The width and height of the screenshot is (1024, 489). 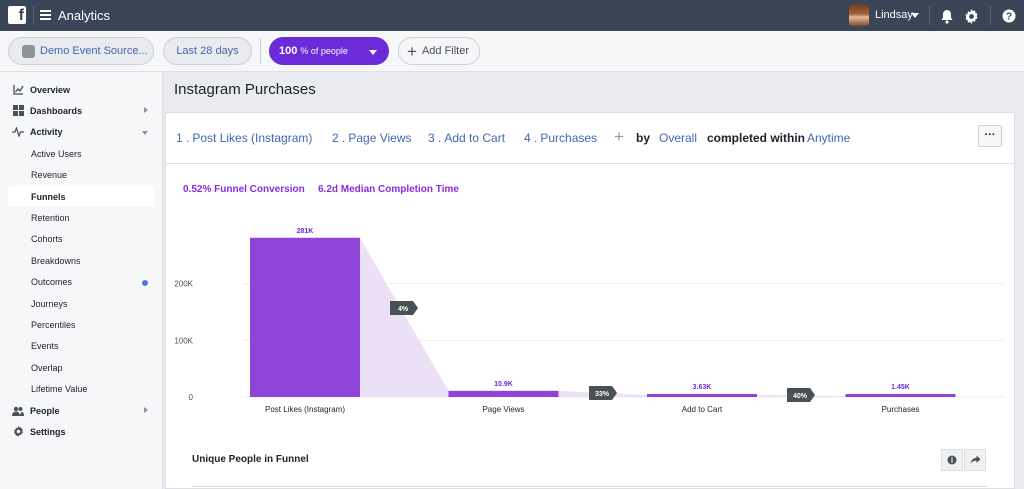 I want to click on people-icon, so click(x=18, y=411).